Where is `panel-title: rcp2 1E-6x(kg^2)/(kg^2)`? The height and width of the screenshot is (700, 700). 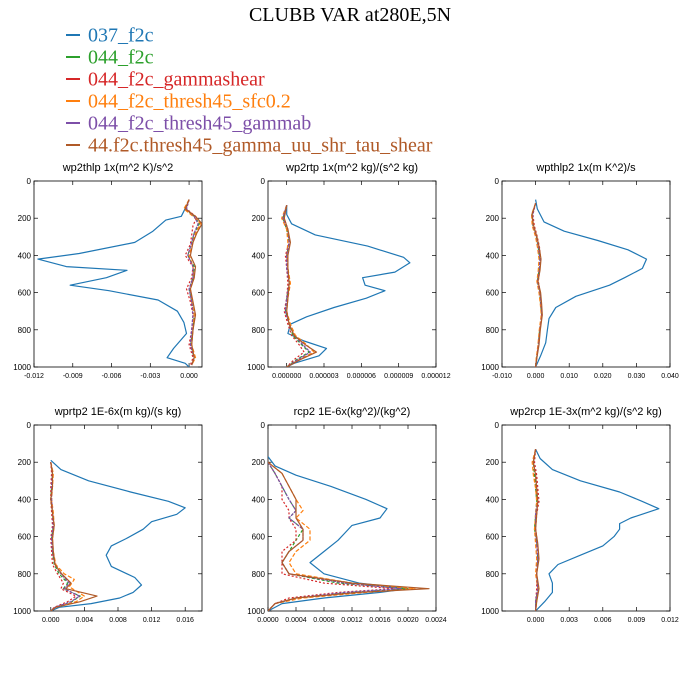
panel-title: rcp2 1E-6x(kg^2)/(kg^2) is located at coordinates (352, 412).